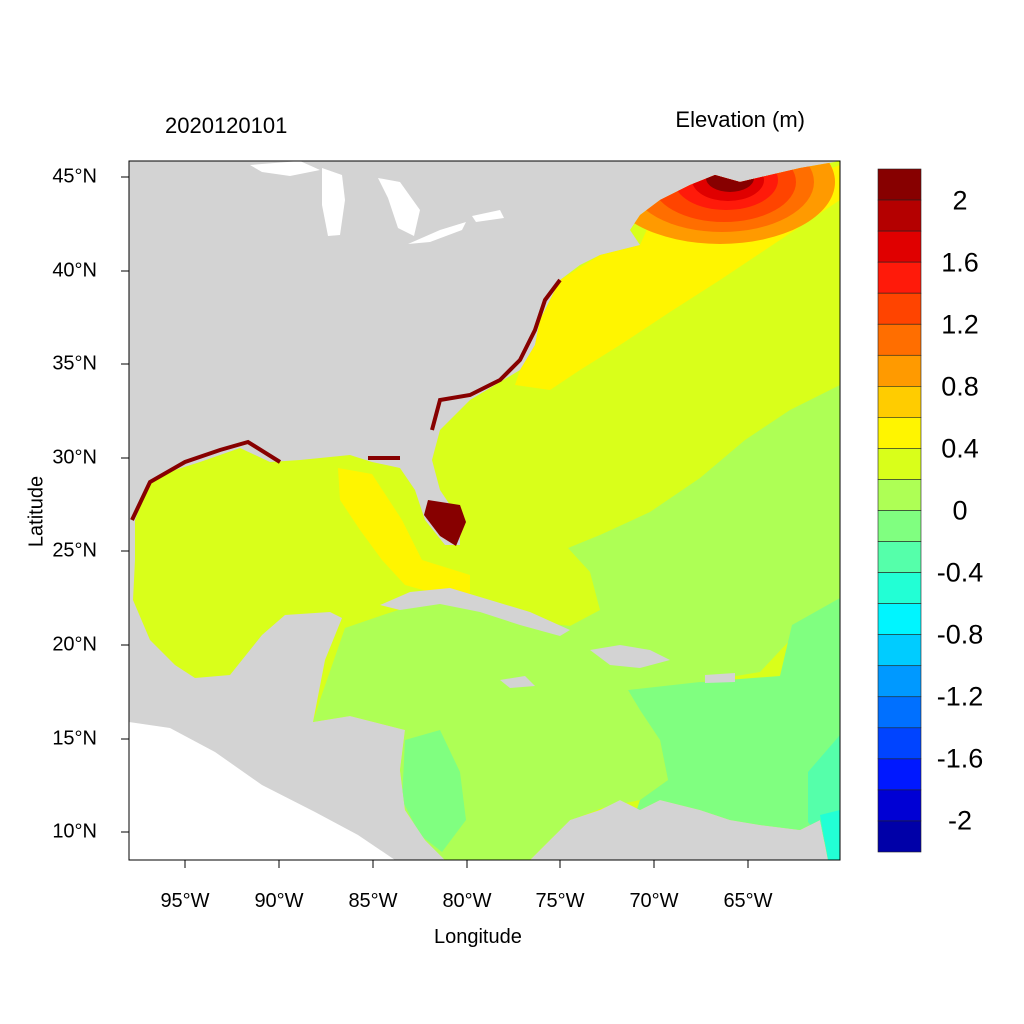  Describe the element at coordinates (74, 738) in the screenshot. I see `y-tick-label: 15°N` at that location.